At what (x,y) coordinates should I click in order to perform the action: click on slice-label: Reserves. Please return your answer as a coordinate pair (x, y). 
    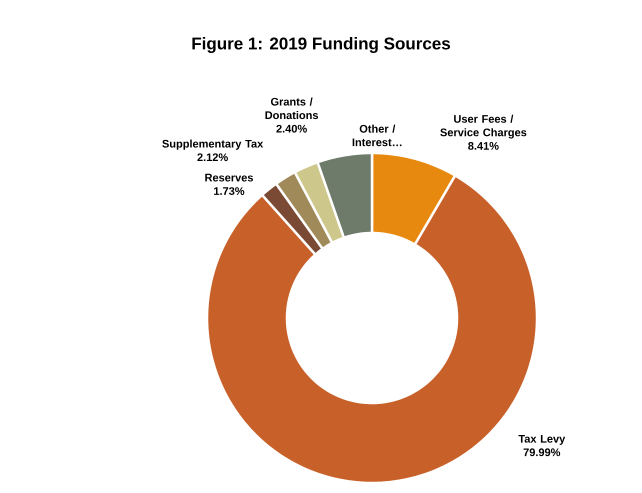
    Looking at the image, I should click on (229, 178).